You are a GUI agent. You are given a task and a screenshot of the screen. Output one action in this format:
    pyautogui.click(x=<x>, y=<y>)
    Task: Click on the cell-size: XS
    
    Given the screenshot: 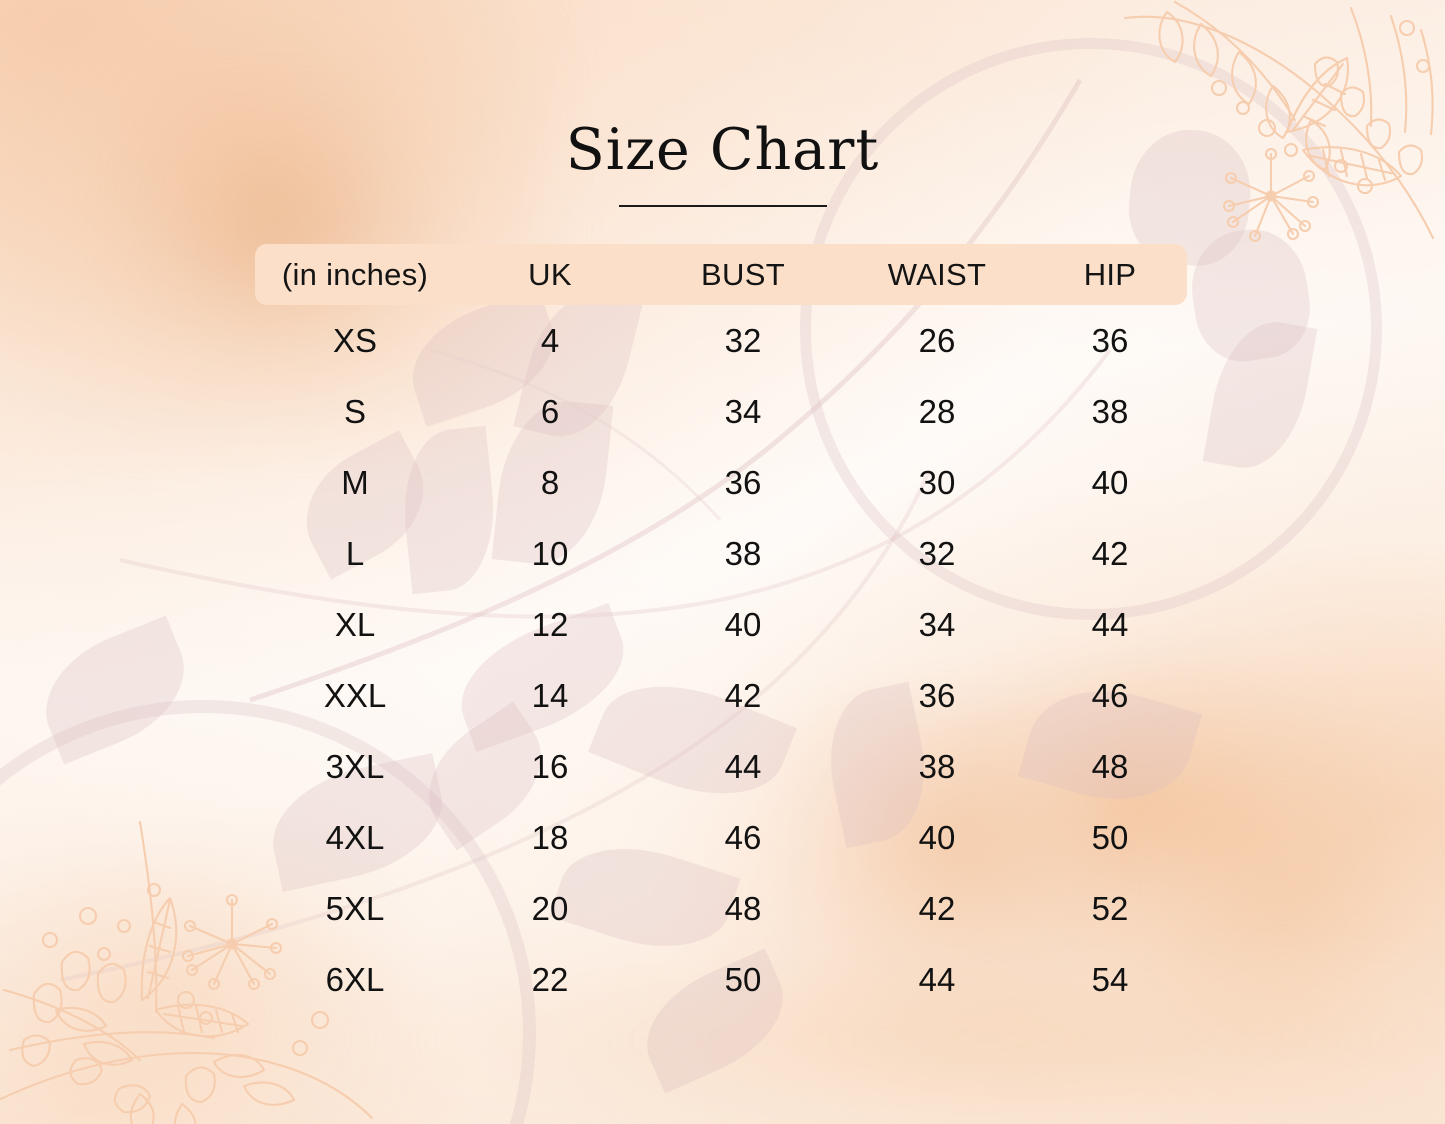 What is the action you would take?
    pyautogui.click(x=355, y=340)
    